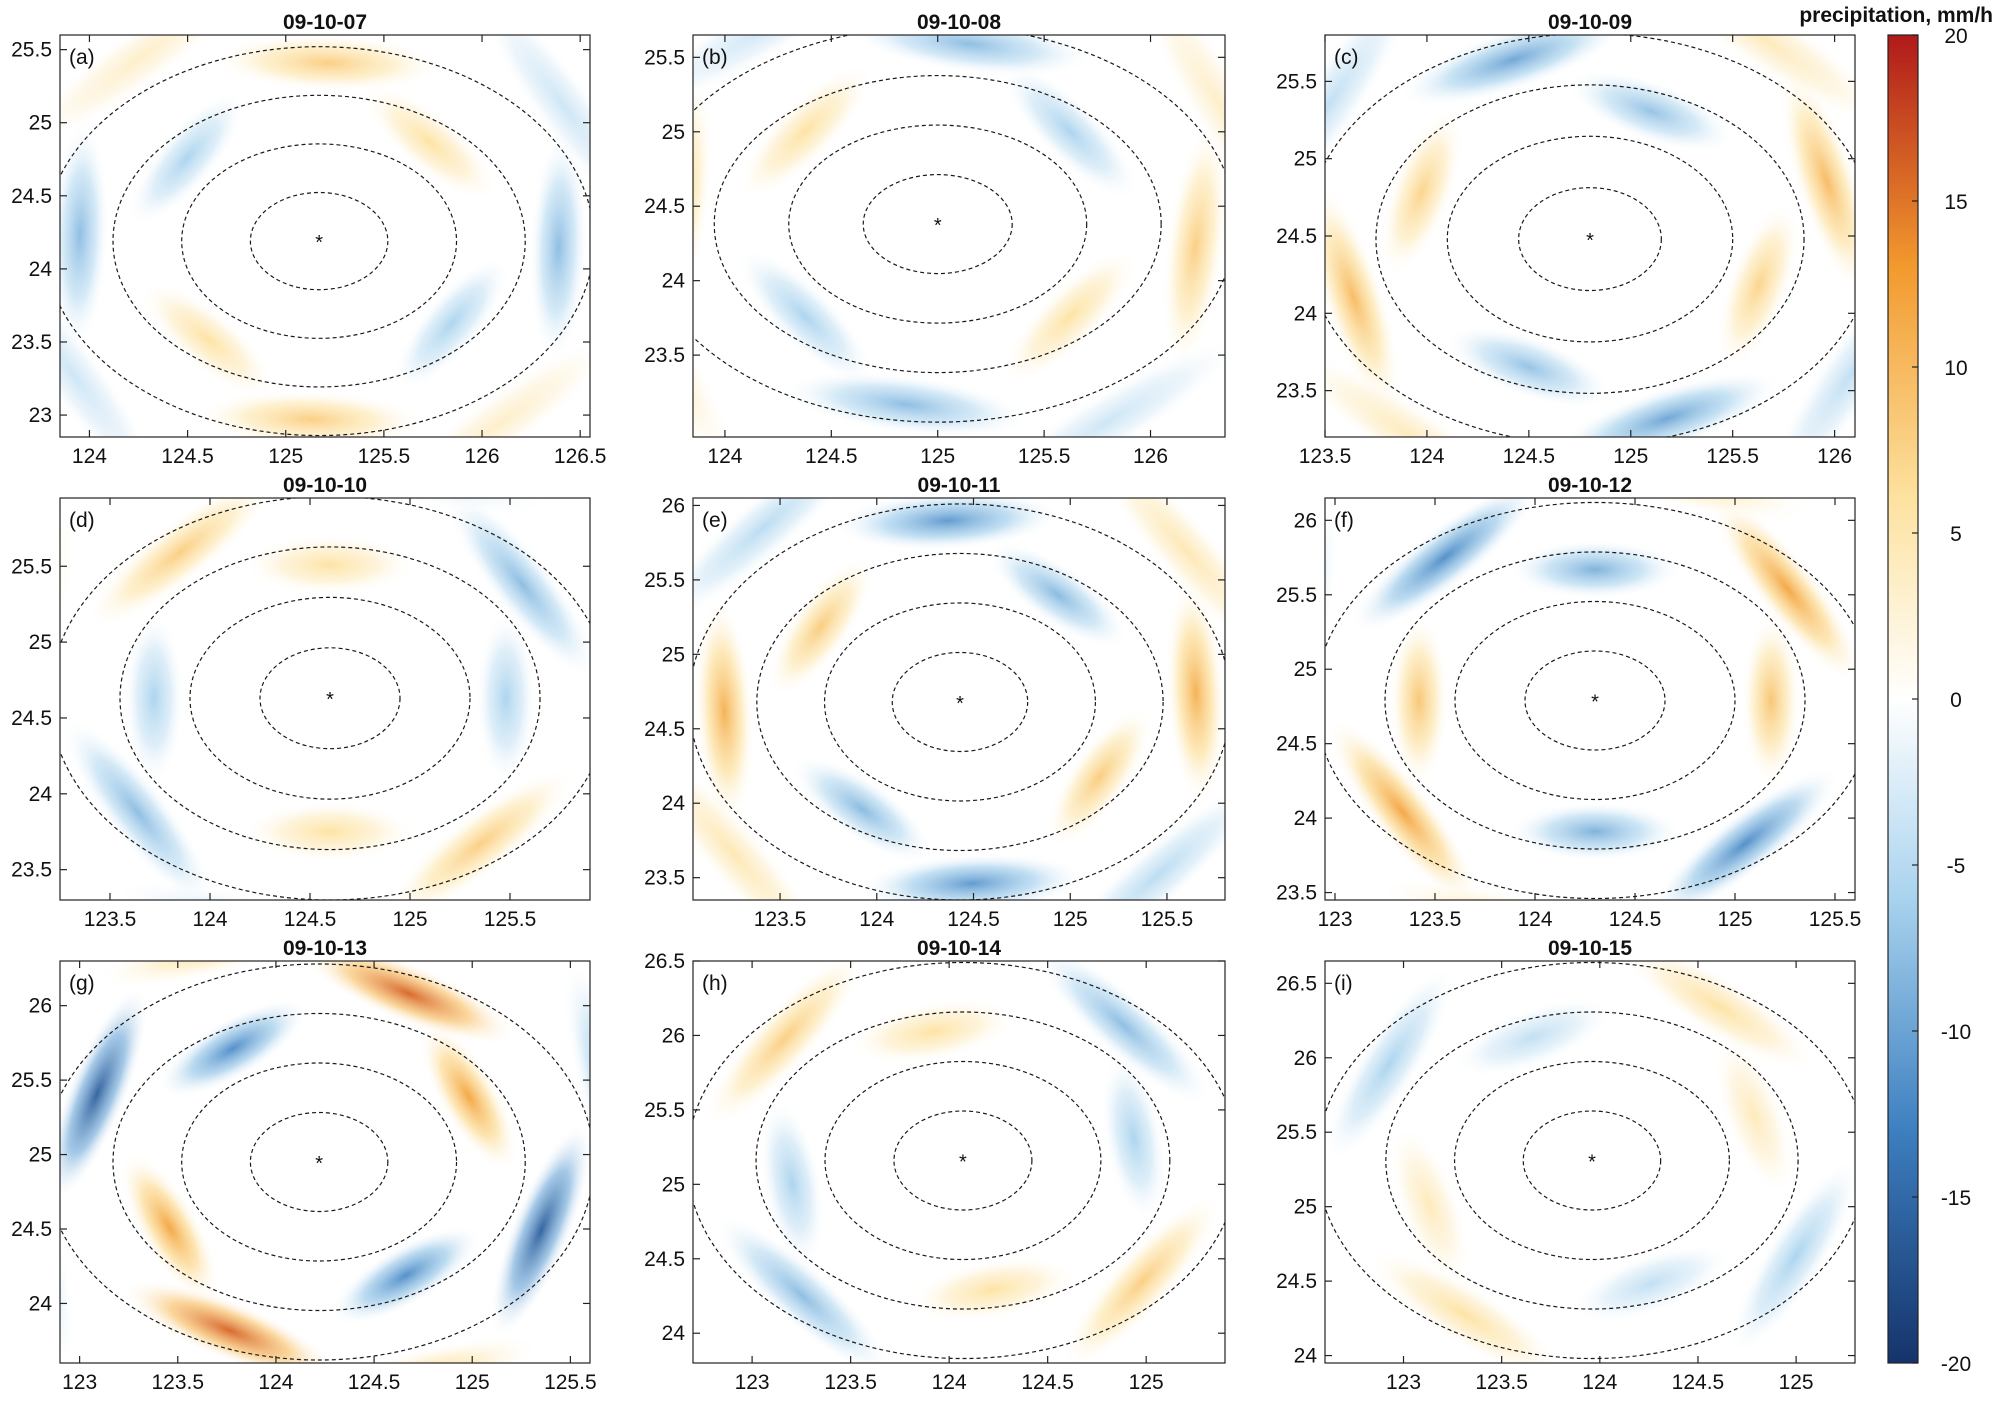 The width and height of the screenshot is (2000, 1401). What do you see at coordinates (40, 642) in the screenshot?
I see `y-tick-label: 25` at bounding box center [40, 642].